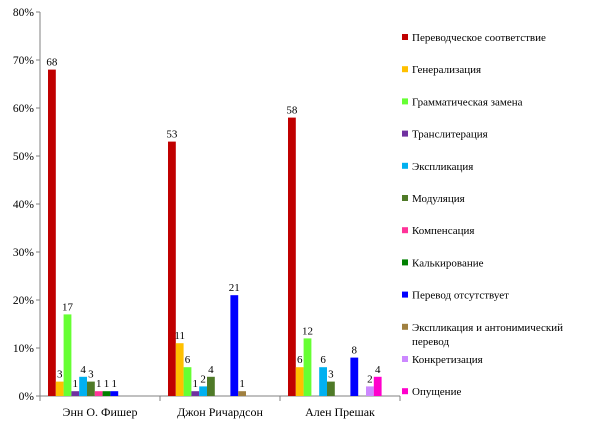 The height and width of the screenshot is (423, 593). Describe the element at coordinates (460, 296) in the screenshot. I see `legend-label: Перевод отсутствует` at that location.